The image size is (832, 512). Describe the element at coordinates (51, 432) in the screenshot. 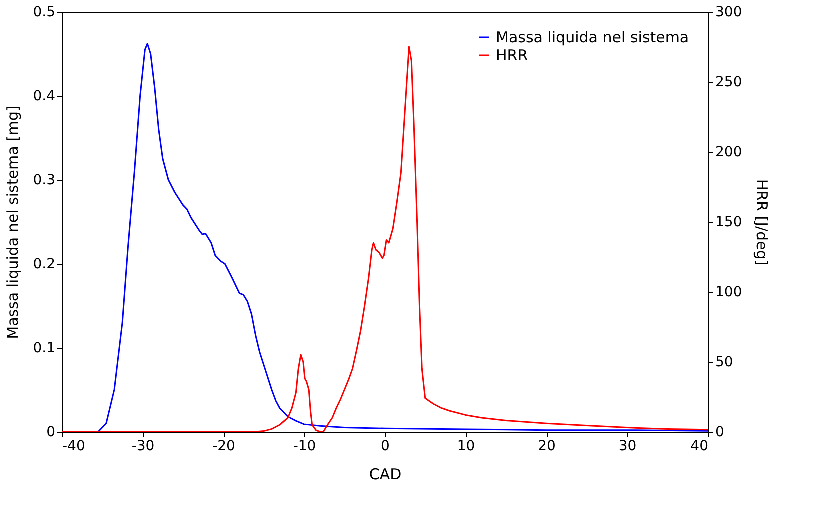

I see `y-tick-label: 0` at that location.